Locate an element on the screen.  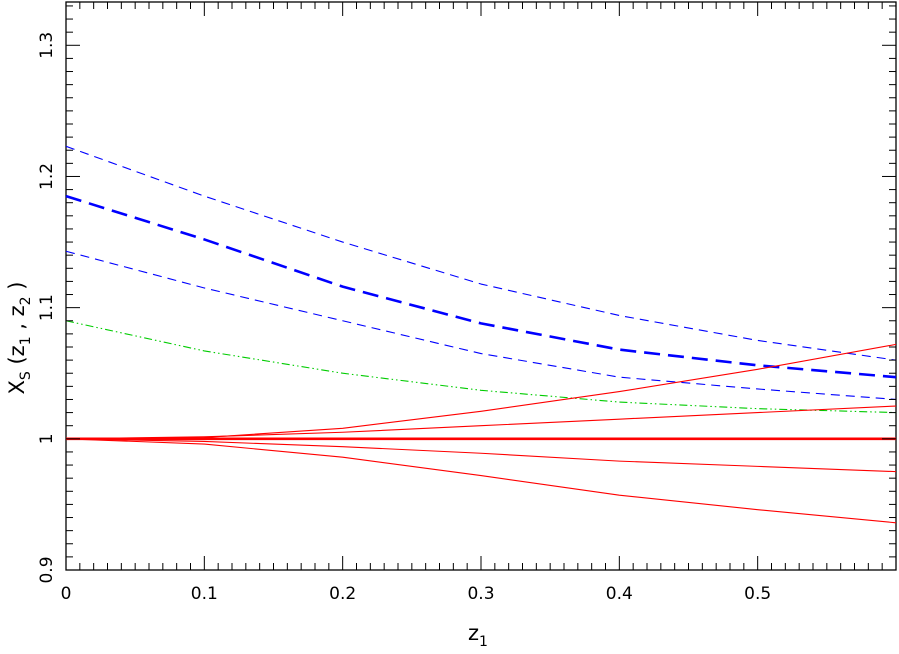
y-tick-label: 1.2 is located at coordinates (47, 176).